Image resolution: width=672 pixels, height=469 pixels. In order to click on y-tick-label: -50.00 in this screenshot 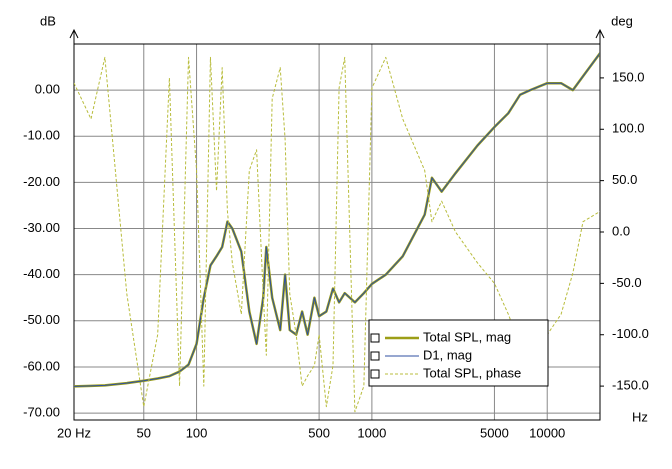, I will do `click(41, 319)`.